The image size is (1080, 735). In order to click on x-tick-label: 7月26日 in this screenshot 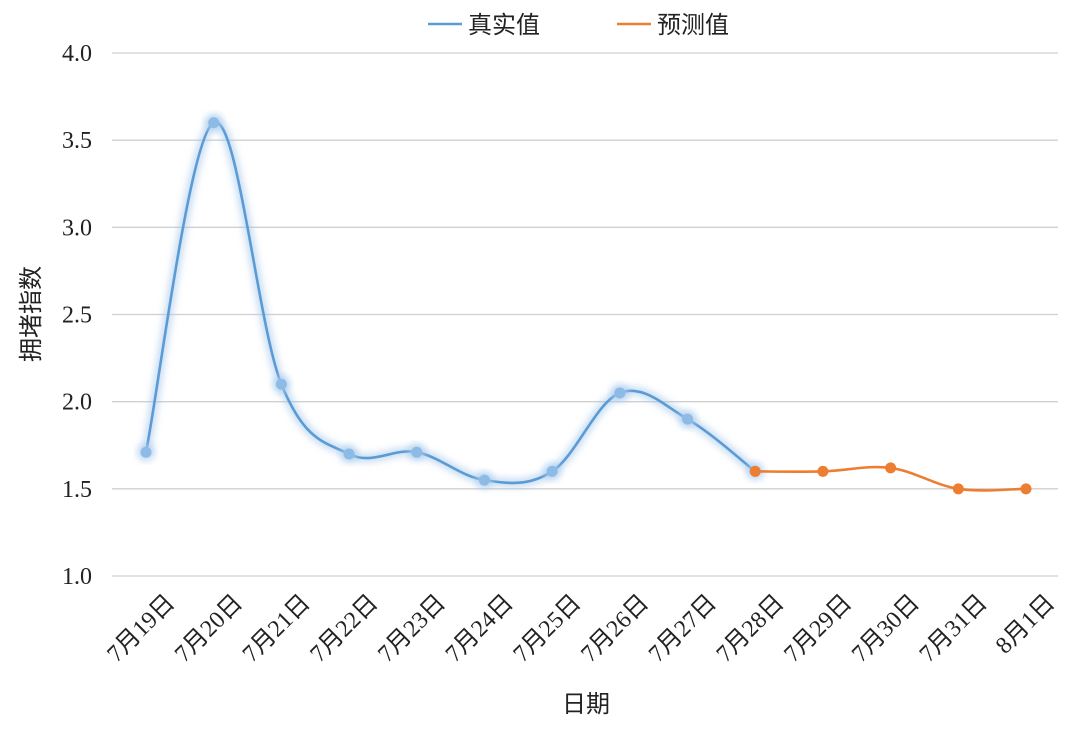, I will do `click(615, 629)`.